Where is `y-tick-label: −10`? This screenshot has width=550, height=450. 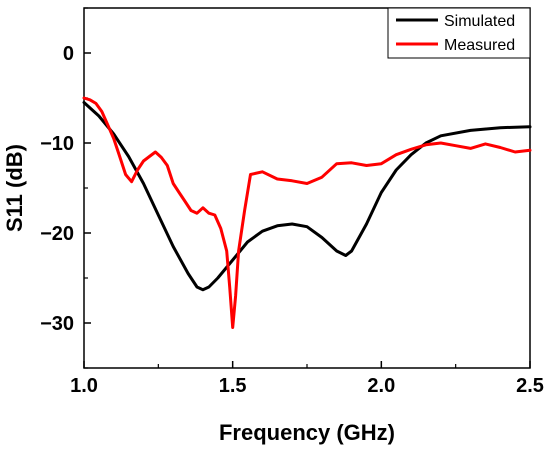 y-tick-label: −10 is located at coordinates (57, 144).